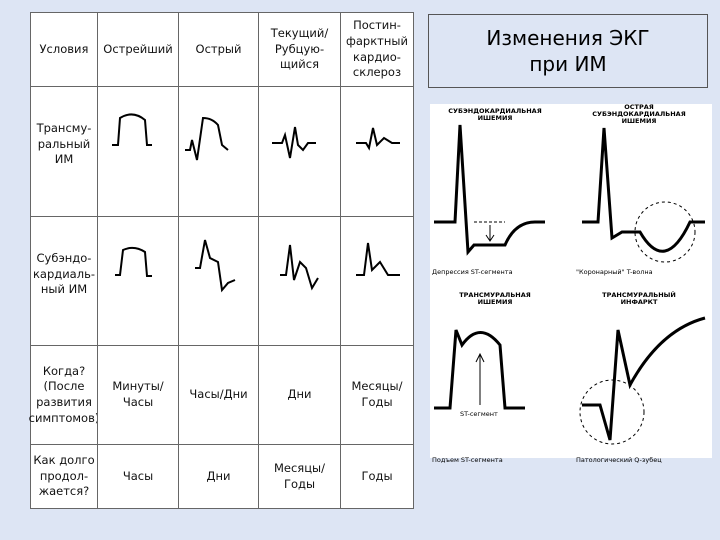 This screenshot has width=720, height=540. What do you see at coordinates (64, 476) in the screenshot?
I see `row-label: Как долго продол- жается?` at bounding box center [64, 476].